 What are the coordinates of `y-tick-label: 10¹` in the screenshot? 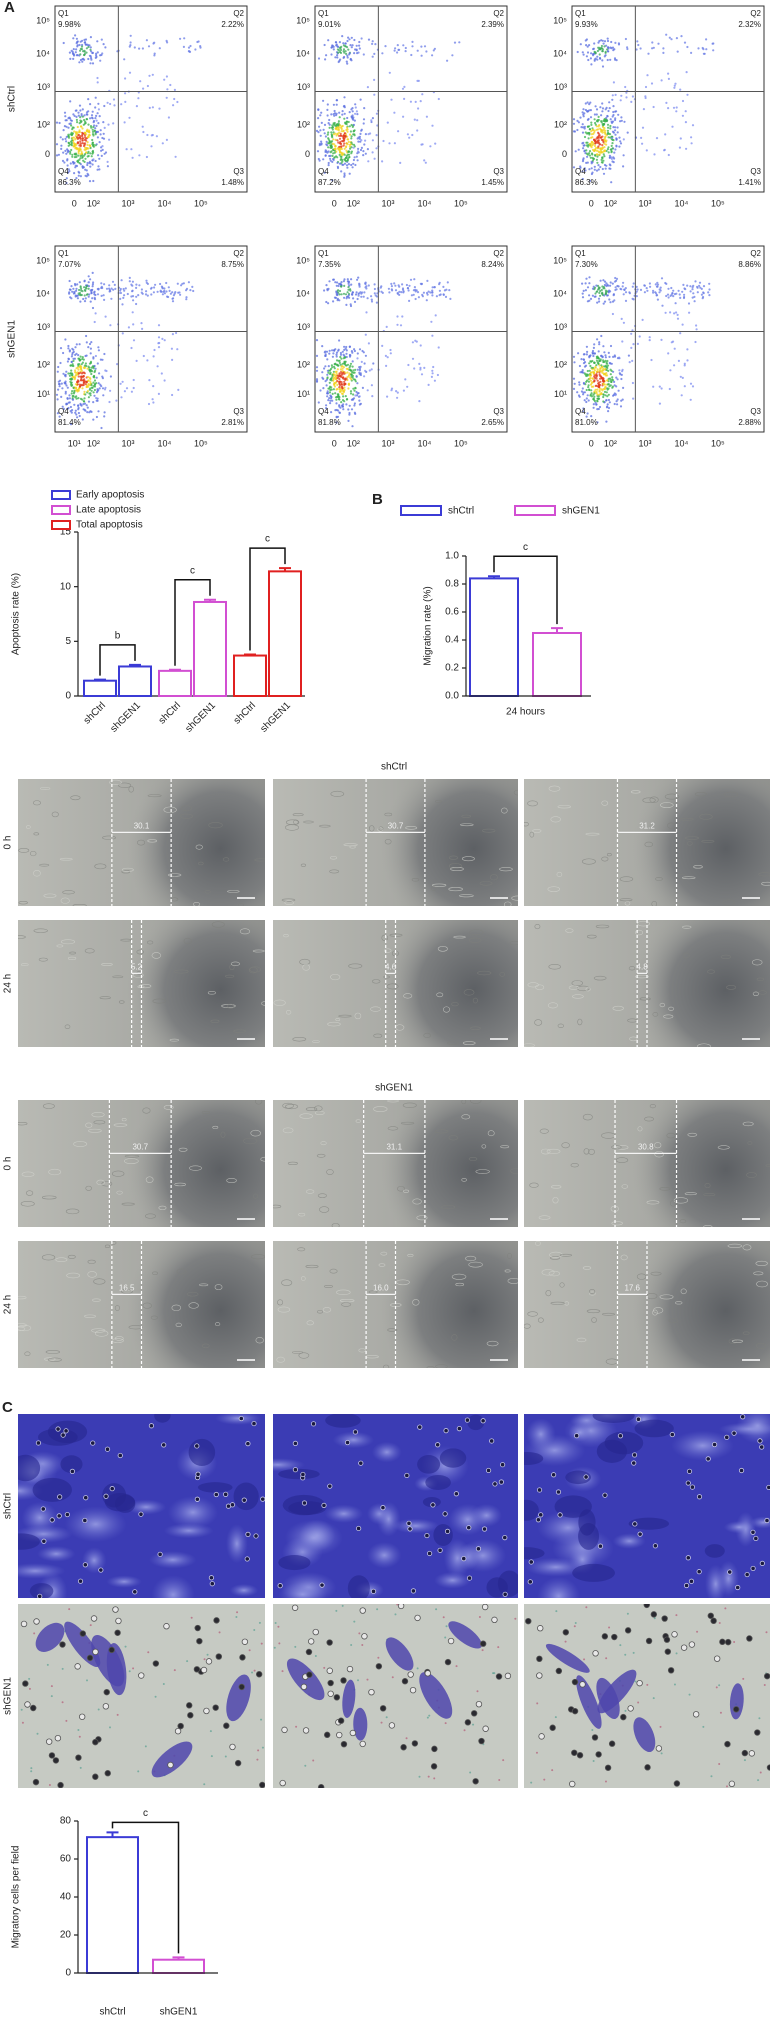 It's located at (43, 394).